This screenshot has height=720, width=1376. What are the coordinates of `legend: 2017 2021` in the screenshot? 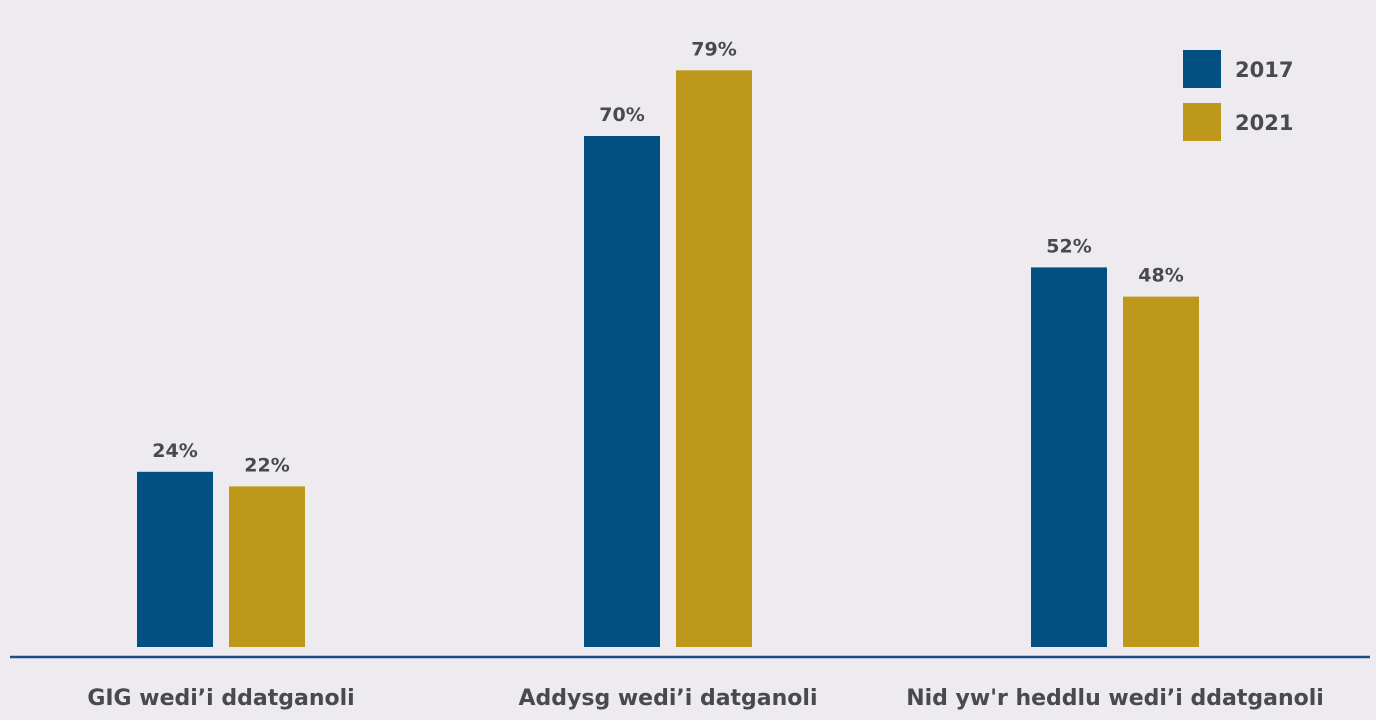 It's located at (1238, 95).